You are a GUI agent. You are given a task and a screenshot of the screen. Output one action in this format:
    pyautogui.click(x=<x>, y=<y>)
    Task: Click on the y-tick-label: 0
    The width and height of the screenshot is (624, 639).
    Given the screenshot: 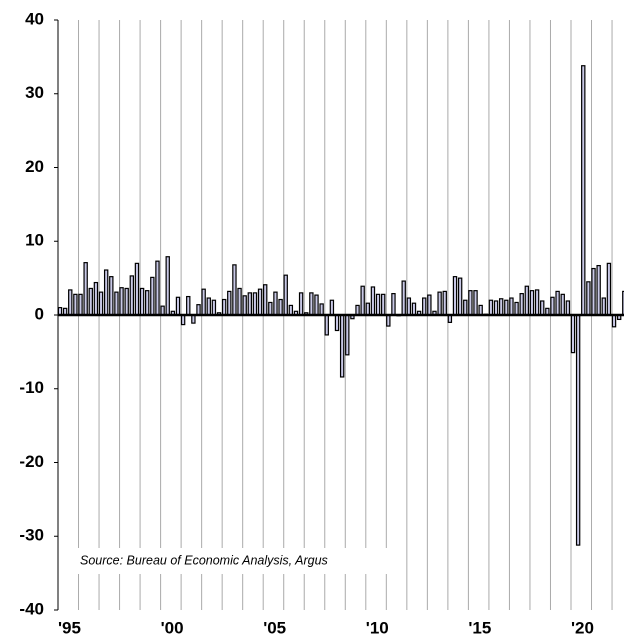 What is the action you would take?
    pyautogui.click(x=39, y=313)
    